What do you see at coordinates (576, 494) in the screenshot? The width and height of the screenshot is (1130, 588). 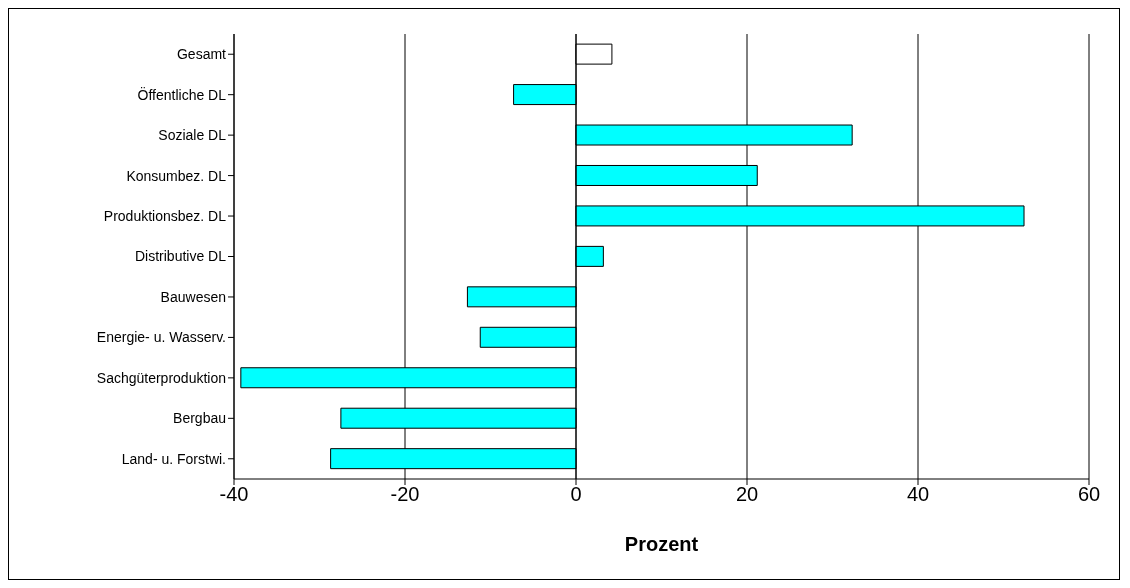 I see `x-tick-label: 0` at bounding box center [576, 494].